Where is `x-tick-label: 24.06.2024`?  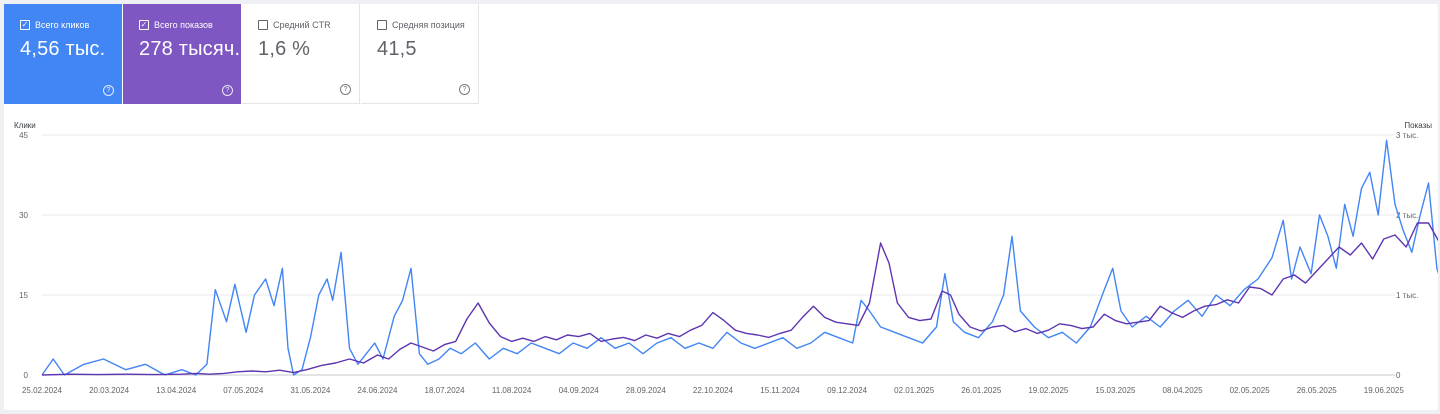
x-tick-label: 24.06.2024 is located at coordinates (377, 390).